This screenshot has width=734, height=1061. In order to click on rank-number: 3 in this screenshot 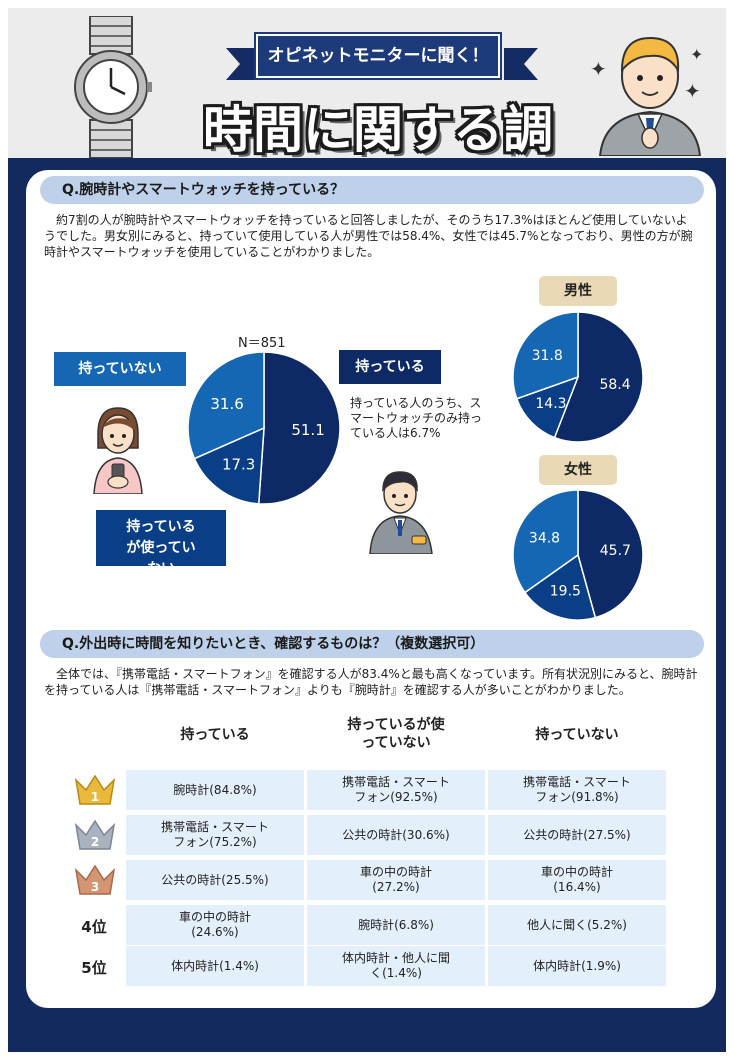, I will do `click(95, 887)`.